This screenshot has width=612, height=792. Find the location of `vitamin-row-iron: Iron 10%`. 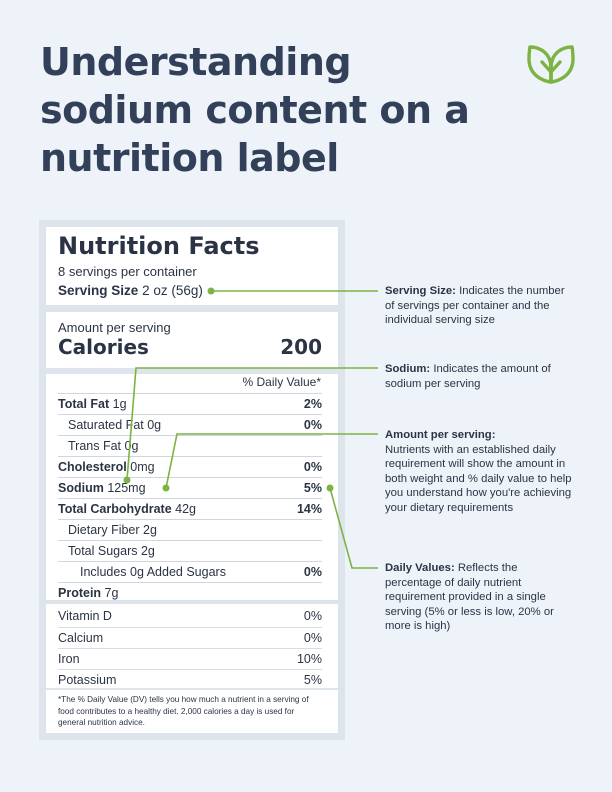

vitamin-row-iron: Iron 10% is located at coordinates (190, 658).